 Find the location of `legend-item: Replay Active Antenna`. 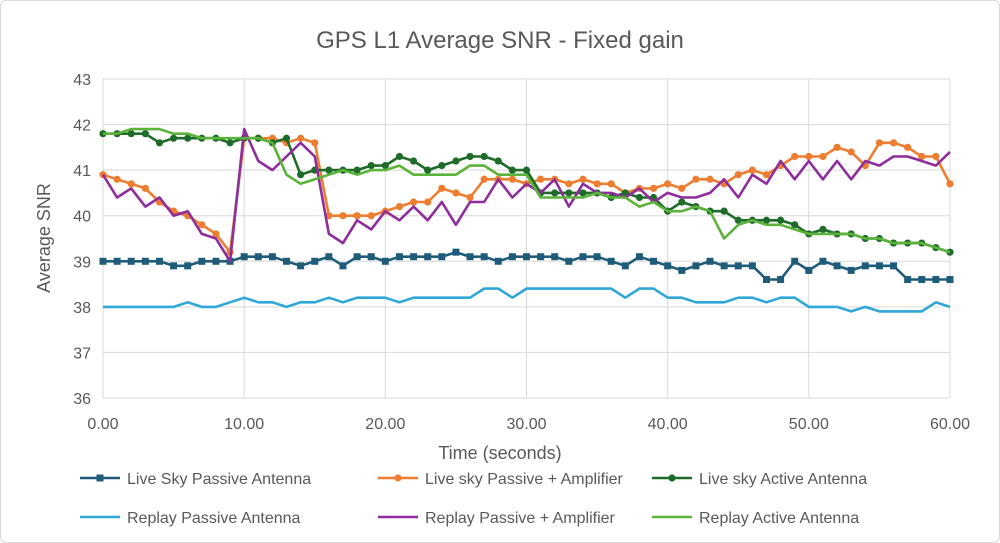

legend-item: Replay Active Antenna is located at coordinates (755, 518).